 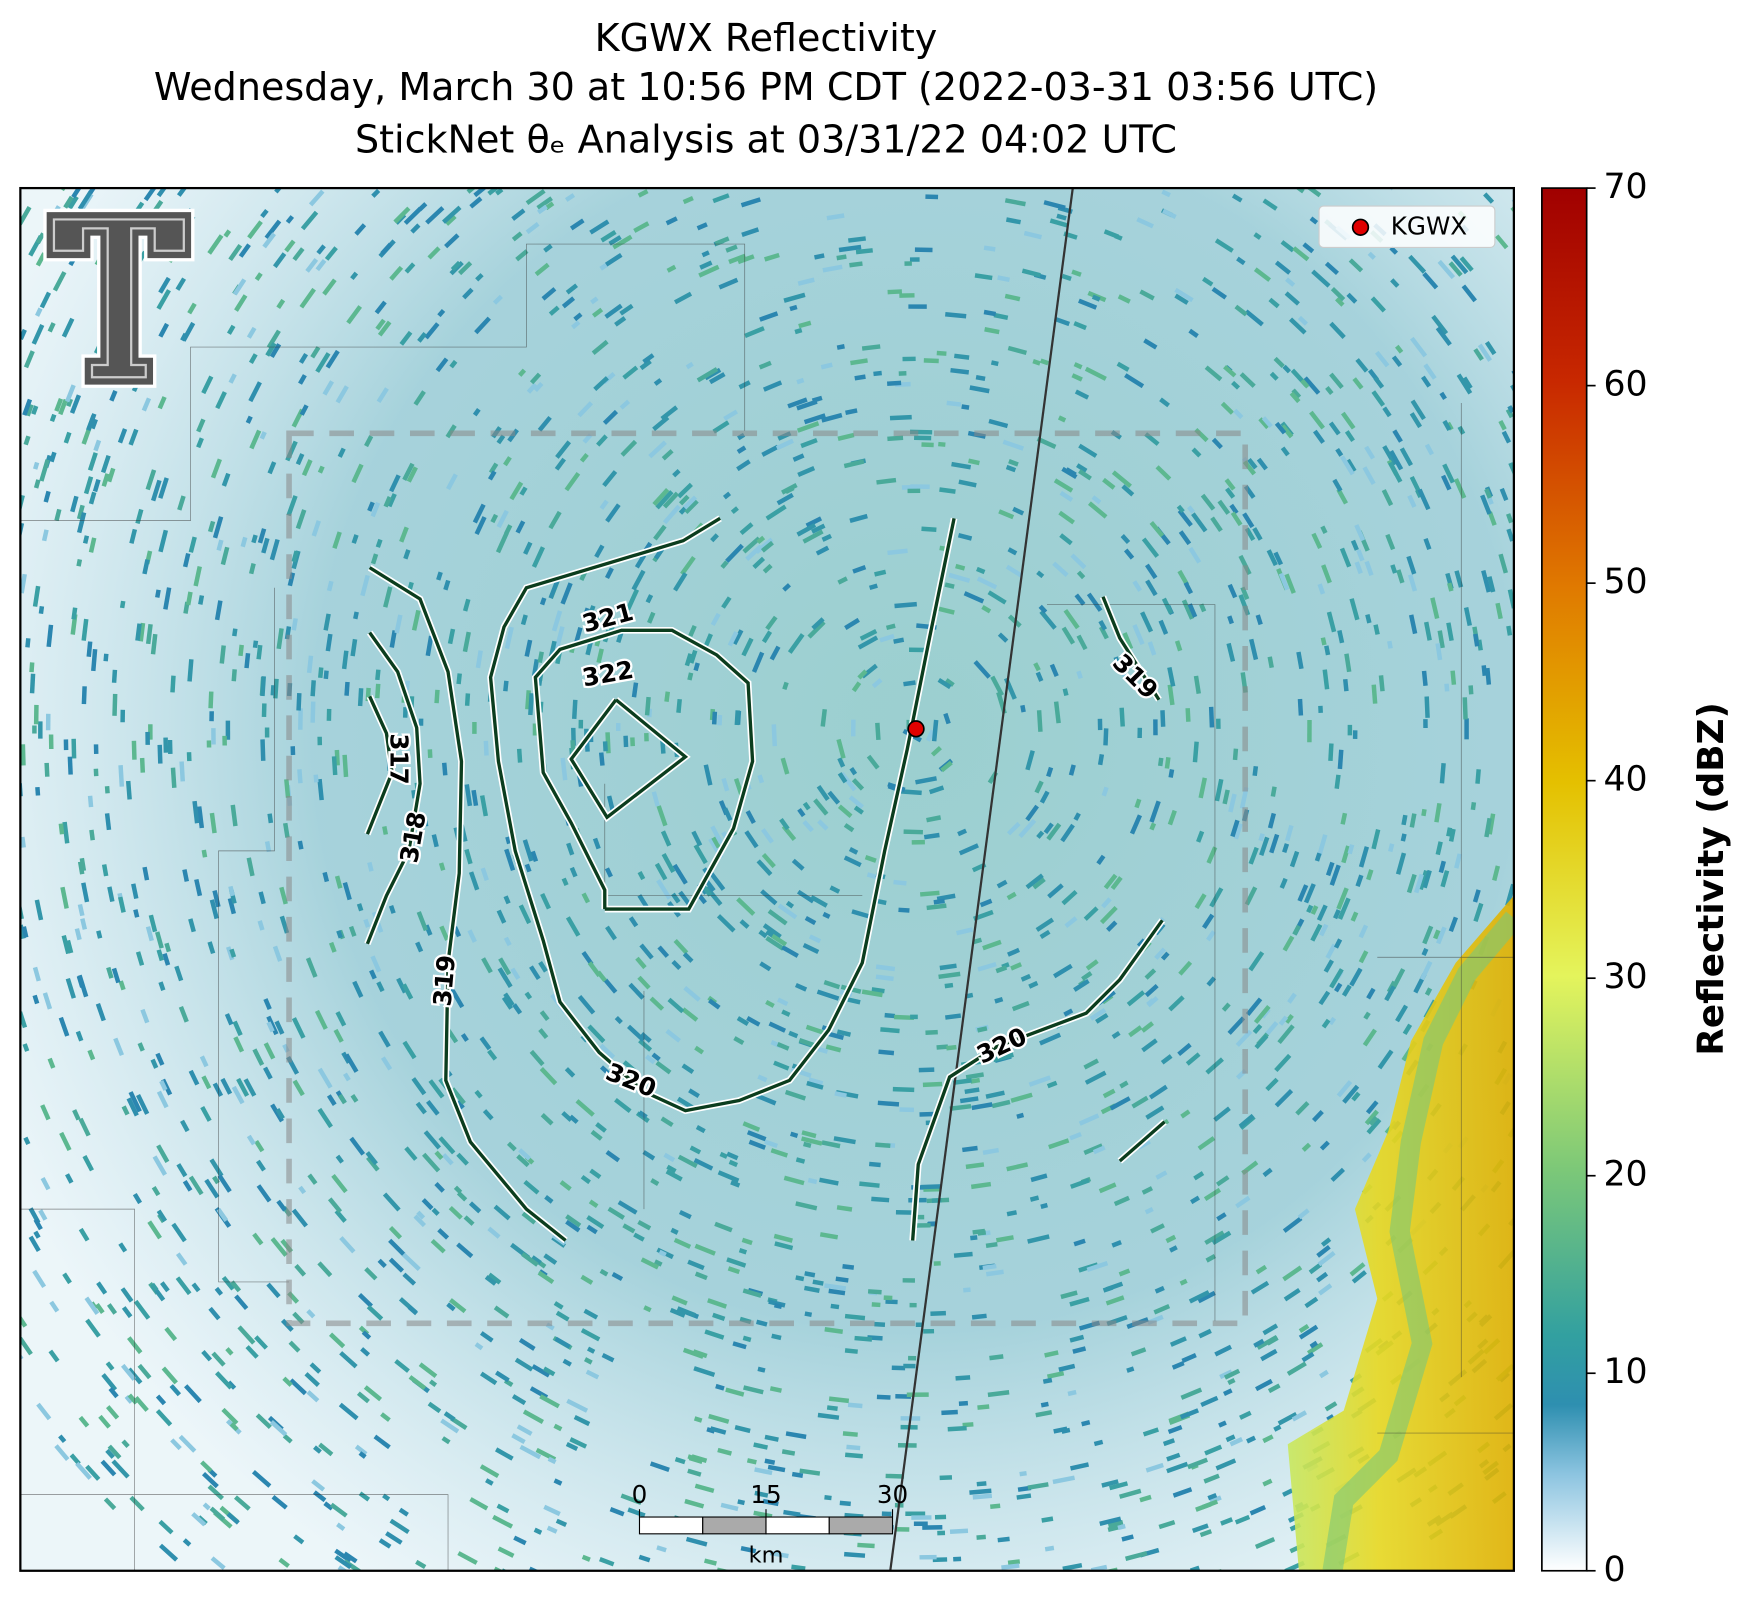 I want to click on colorbar-tick-label: 70, so click(x=1625, y=187).